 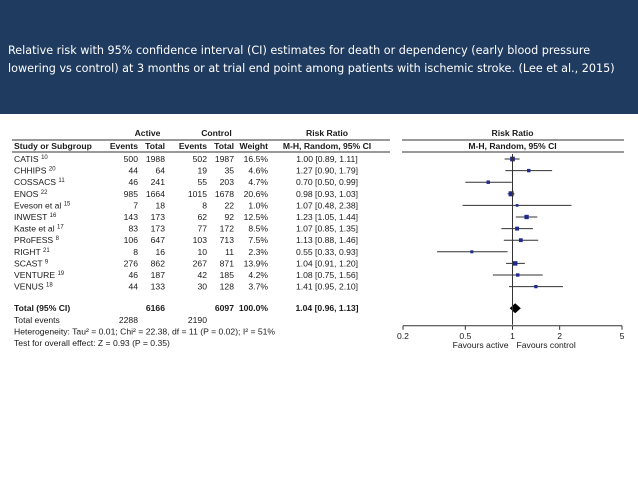 What do you see at coordinates (158, 287) in the screenshot?
I see `active-total: 133` at bounding box center [158, 287].